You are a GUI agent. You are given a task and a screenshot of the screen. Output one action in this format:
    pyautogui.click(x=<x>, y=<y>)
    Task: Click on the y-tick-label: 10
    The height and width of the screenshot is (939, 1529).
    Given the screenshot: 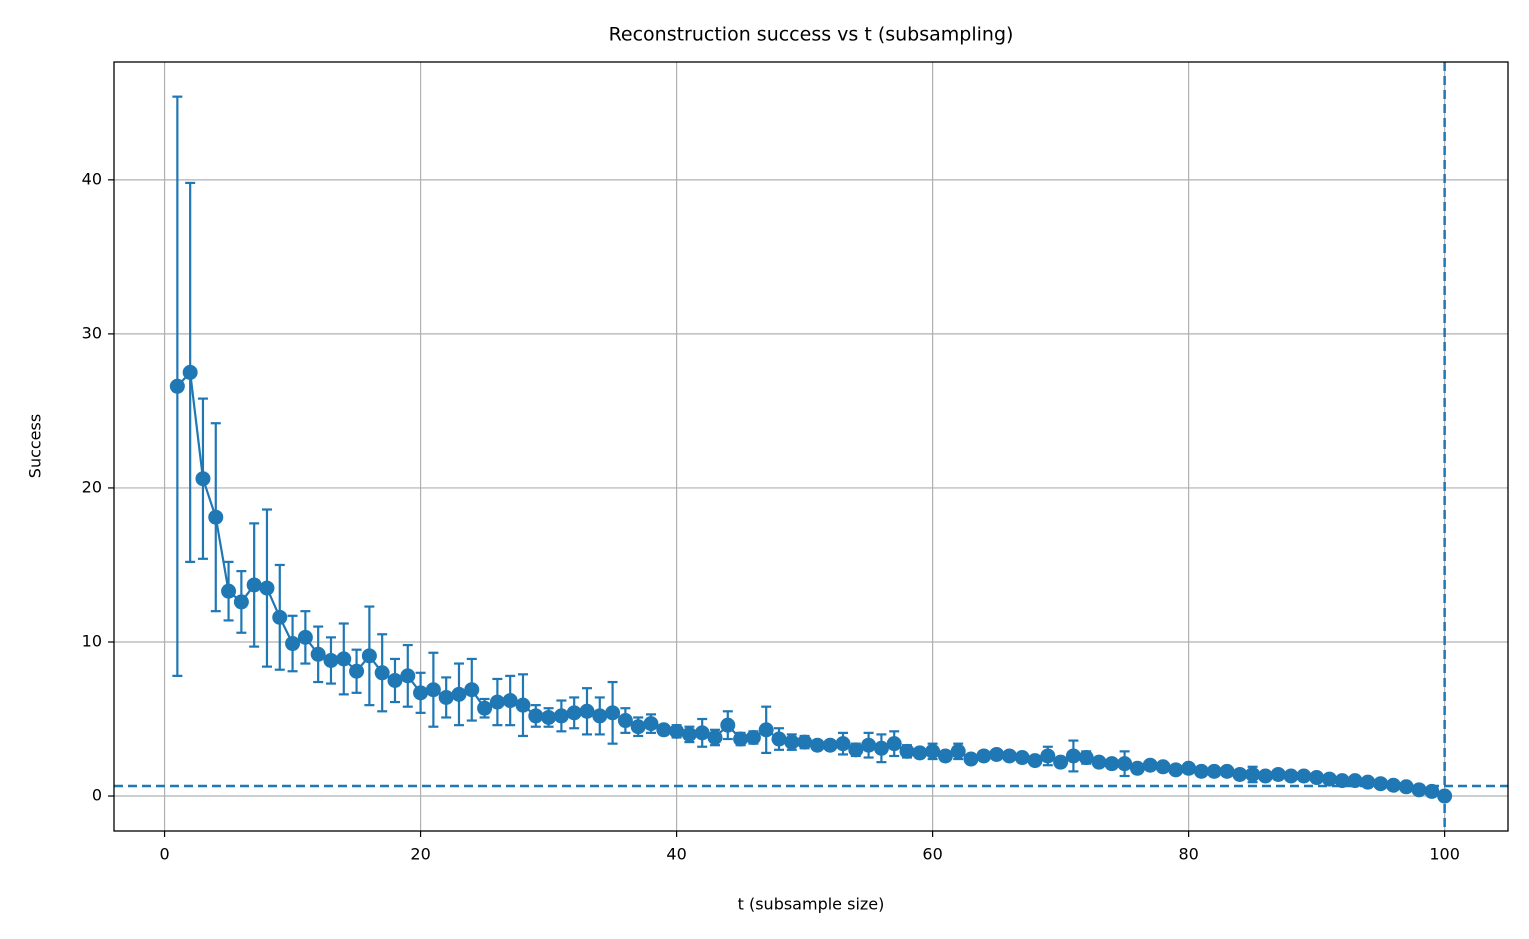 What is the action you would take?
    pyautogui.click(x=92, y=640)
    